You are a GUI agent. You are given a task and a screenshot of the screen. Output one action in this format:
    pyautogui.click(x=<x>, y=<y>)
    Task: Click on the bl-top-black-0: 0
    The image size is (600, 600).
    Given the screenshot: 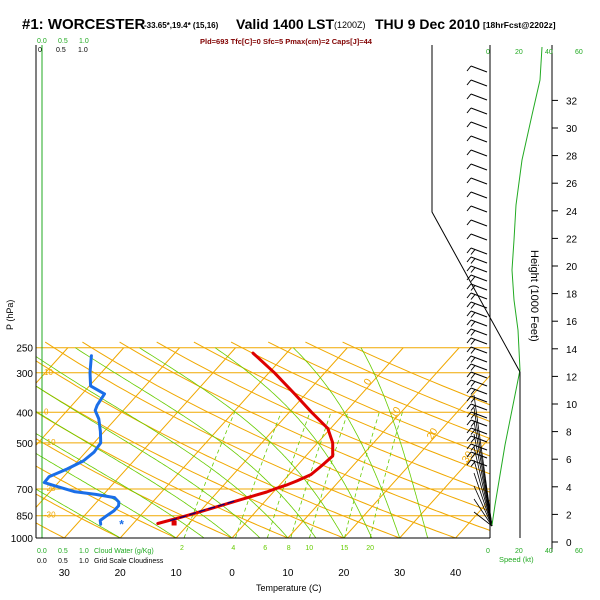 What is the action you would take?
    pyautogui.click(x=40, y=50)
    